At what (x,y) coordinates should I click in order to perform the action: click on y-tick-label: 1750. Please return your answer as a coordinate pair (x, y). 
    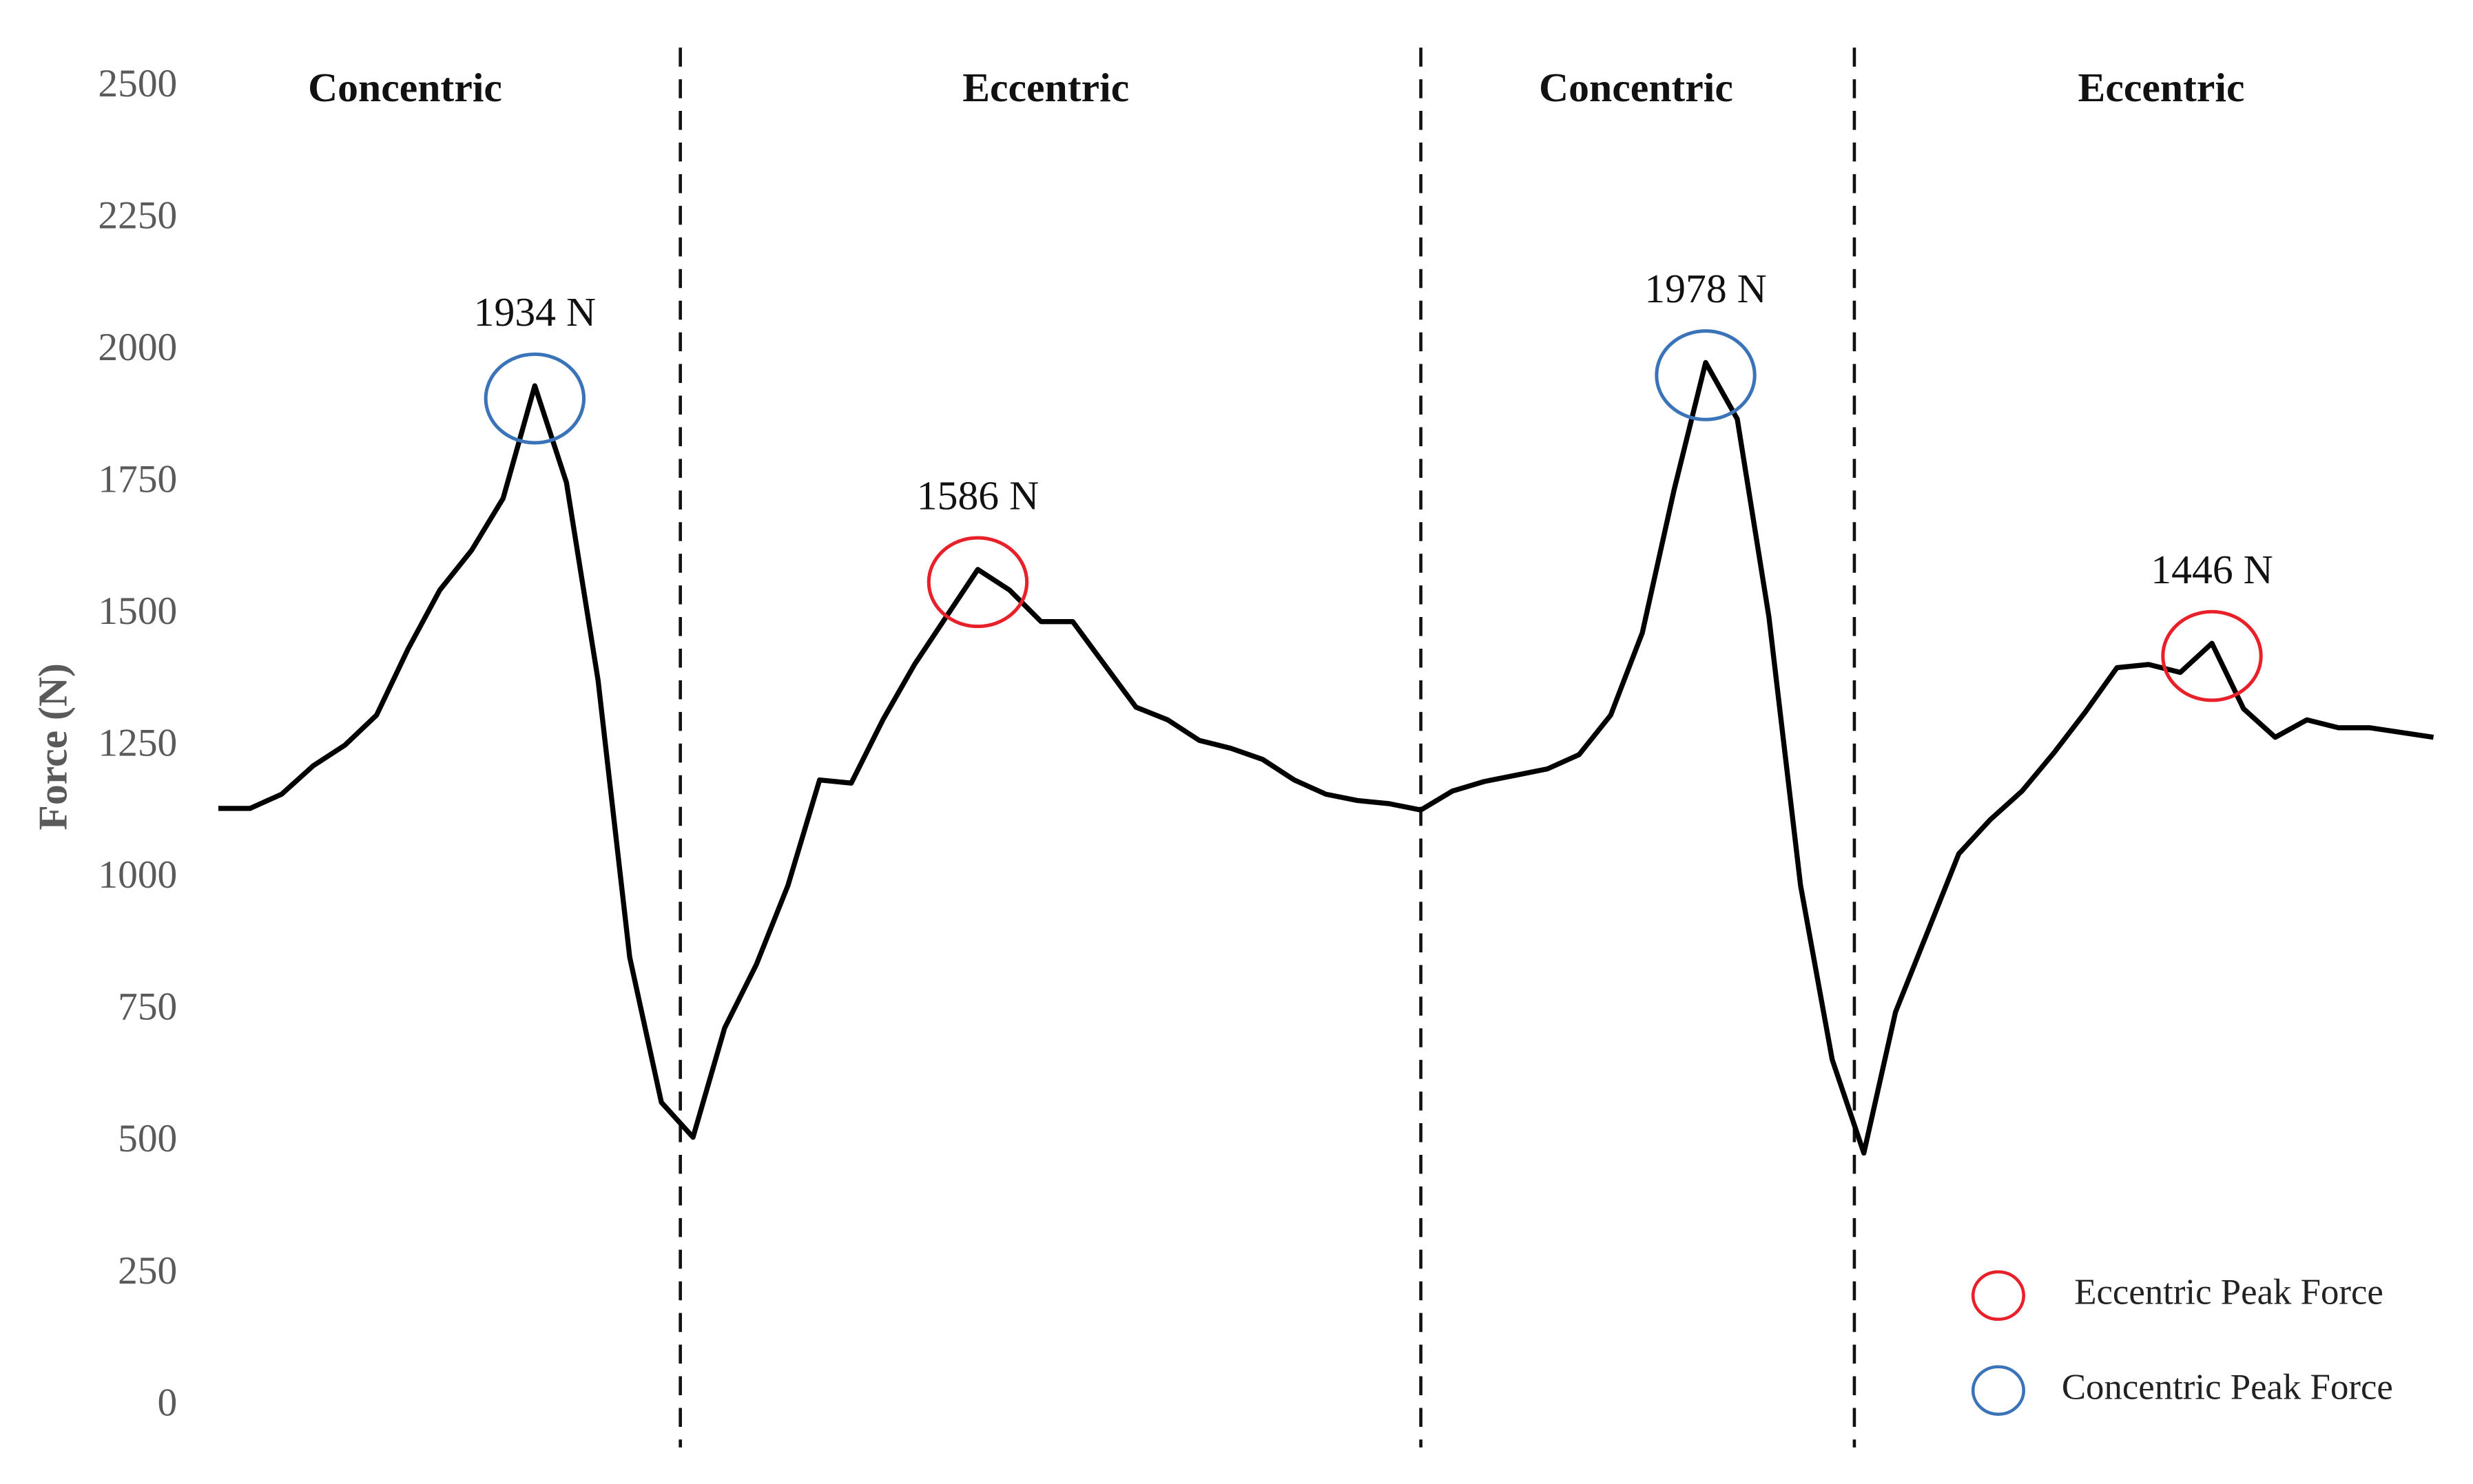
    Looking at the image, I should click on (137, 479).